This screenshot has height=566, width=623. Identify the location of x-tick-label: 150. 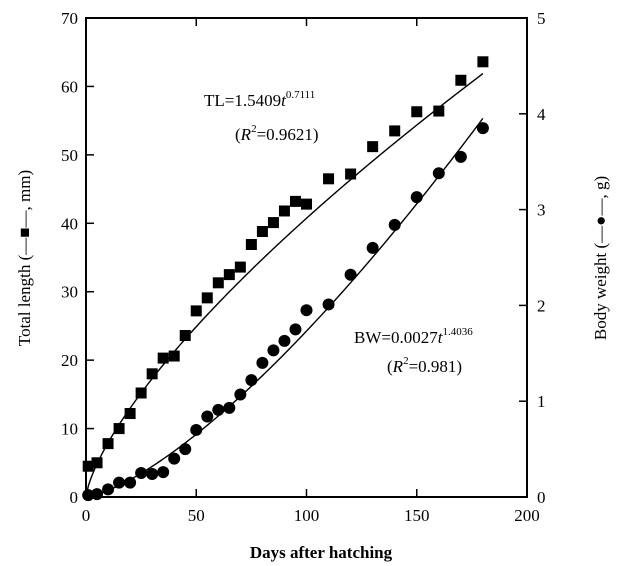
(417, 515).